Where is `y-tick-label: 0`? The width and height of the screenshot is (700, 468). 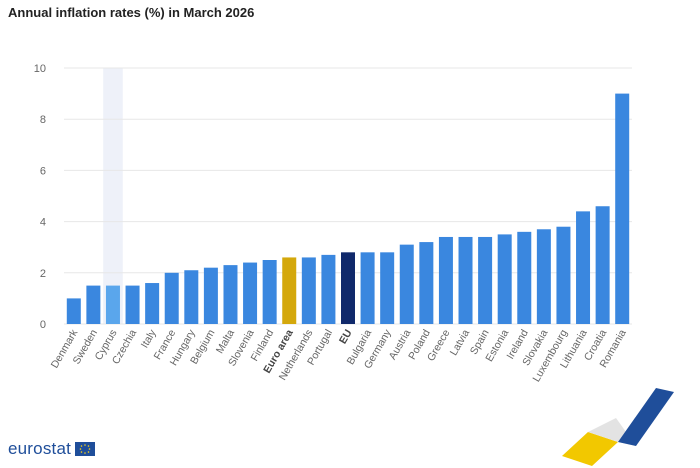 y-tick-label: 0 is located at coordinates (43, 325).